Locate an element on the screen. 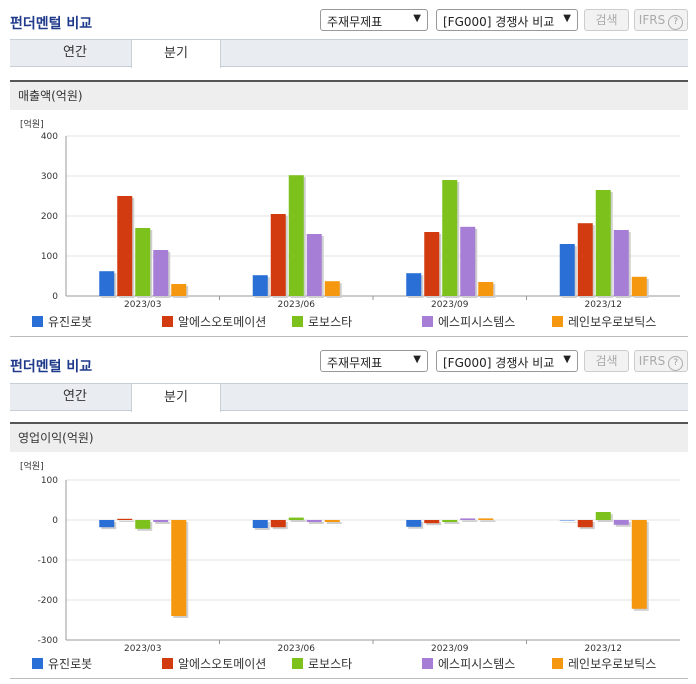  chart-legend: 유진로봇 알에스오토메이션 로보스타 에스피시스템스 레인보우로보틱스 is located at coordinates (349, 663).